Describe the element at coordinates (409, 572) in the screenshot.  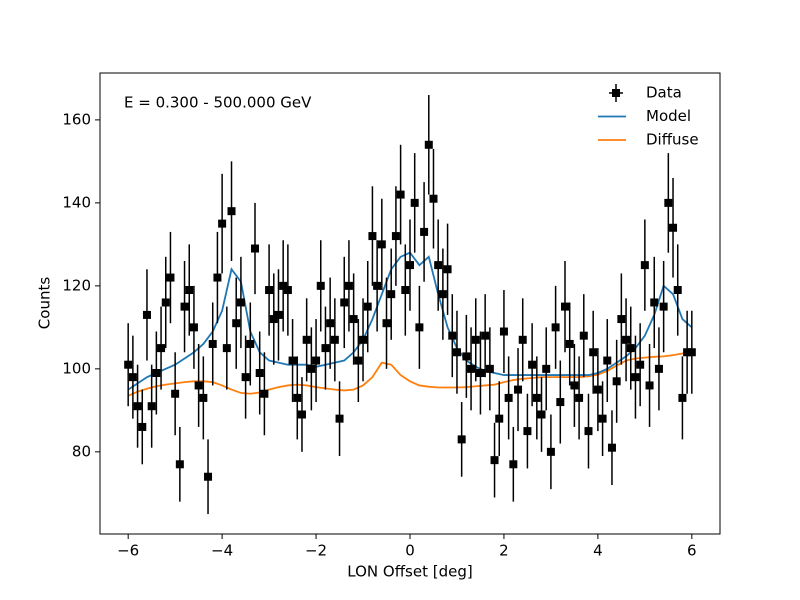
I see `x-axis-label: LON Offset [deg]` at that location.